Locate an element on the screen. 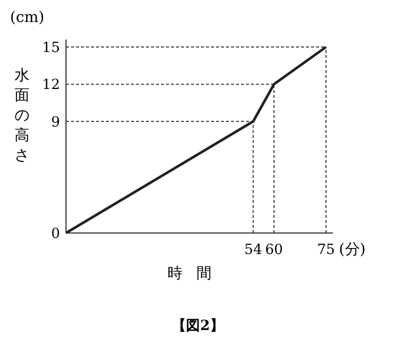 The height and width of the screenshot is (350, 394). text: 【図2】 is located at coordinates (198, 326).